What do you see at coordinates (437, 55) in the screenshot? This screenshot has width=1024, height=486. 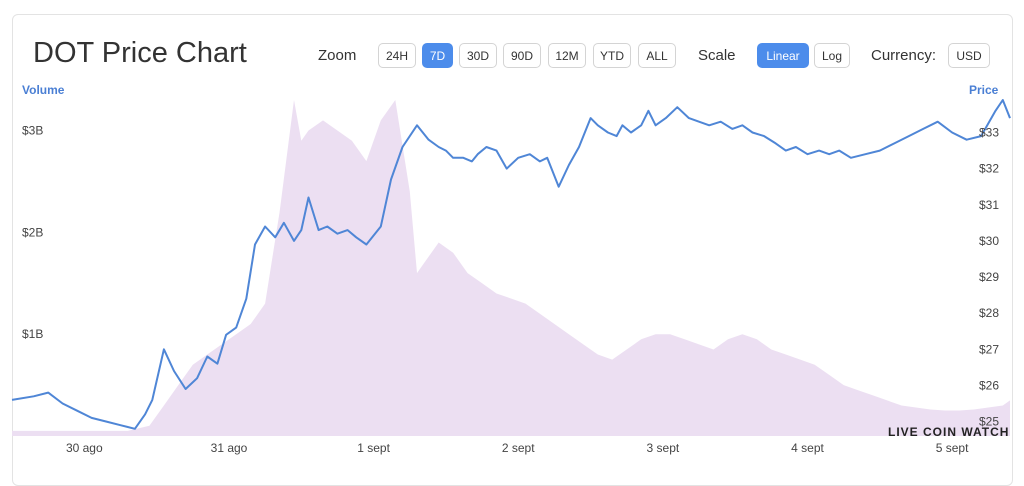 I see `zoom-7d-button: 7D` at bounding box center [437, 55].